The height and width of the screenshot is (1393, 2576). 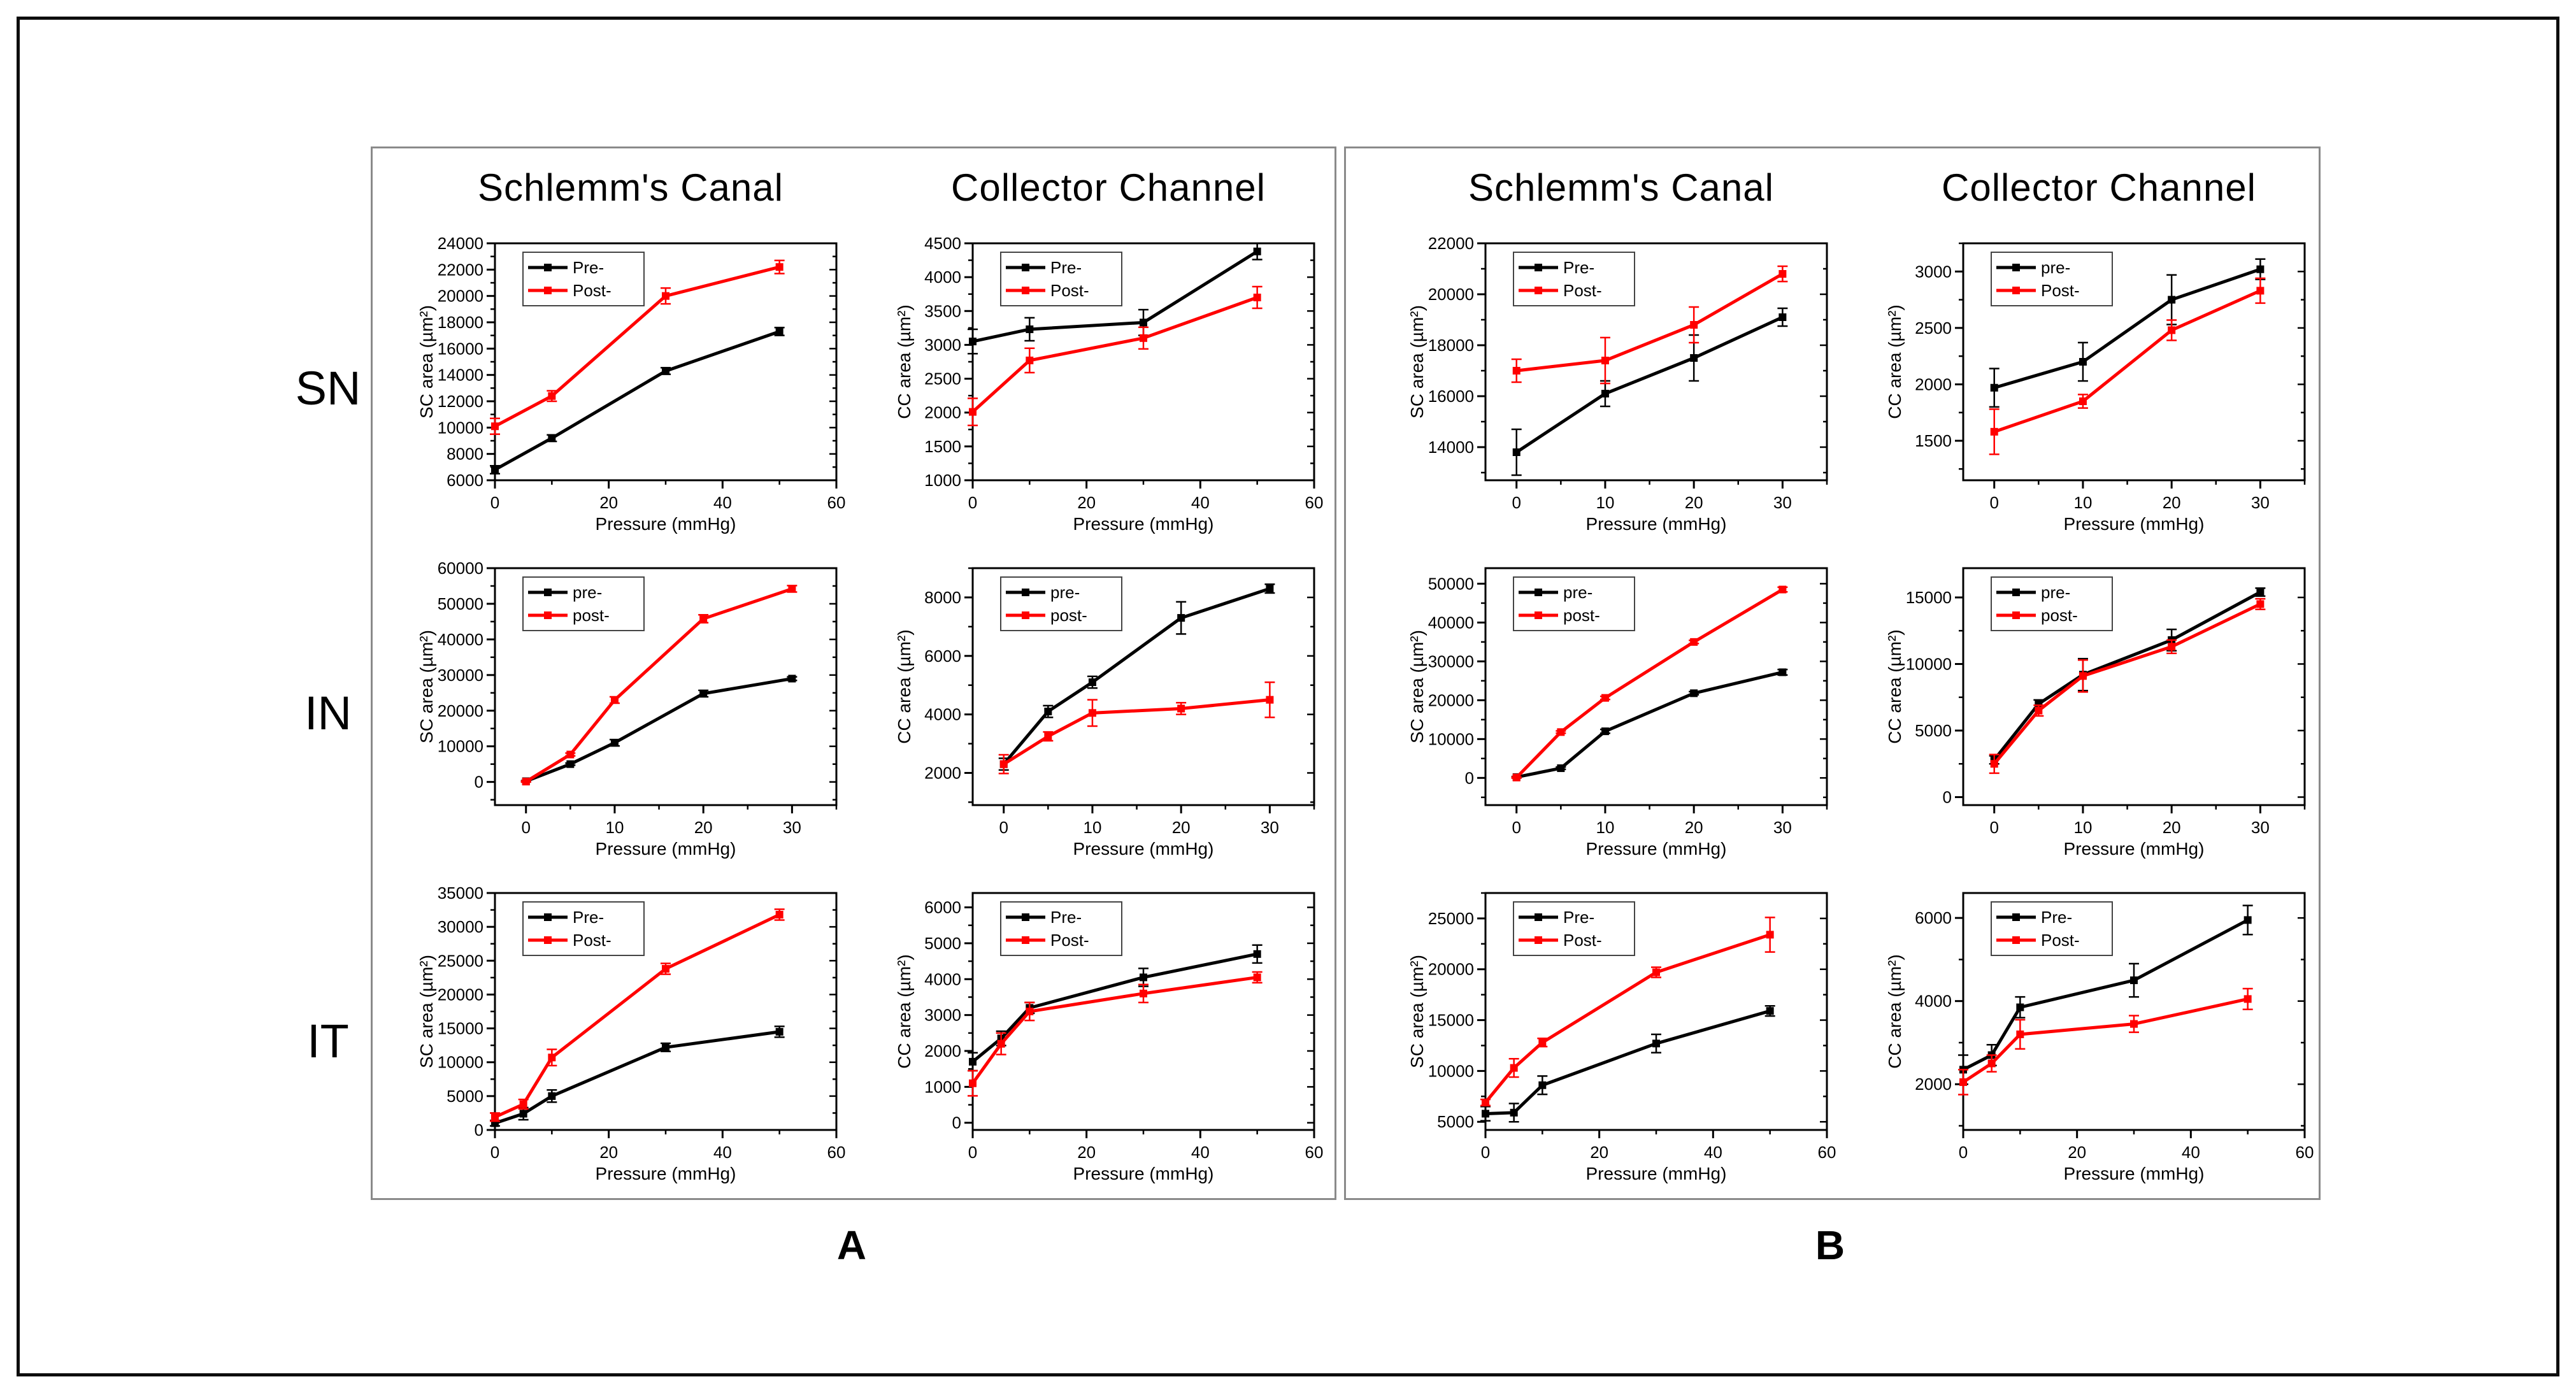 What do you see at coordinates (461, 568) in the screenshot?
I see `y-tick-label: 60000` at bounding box center [461, 568].